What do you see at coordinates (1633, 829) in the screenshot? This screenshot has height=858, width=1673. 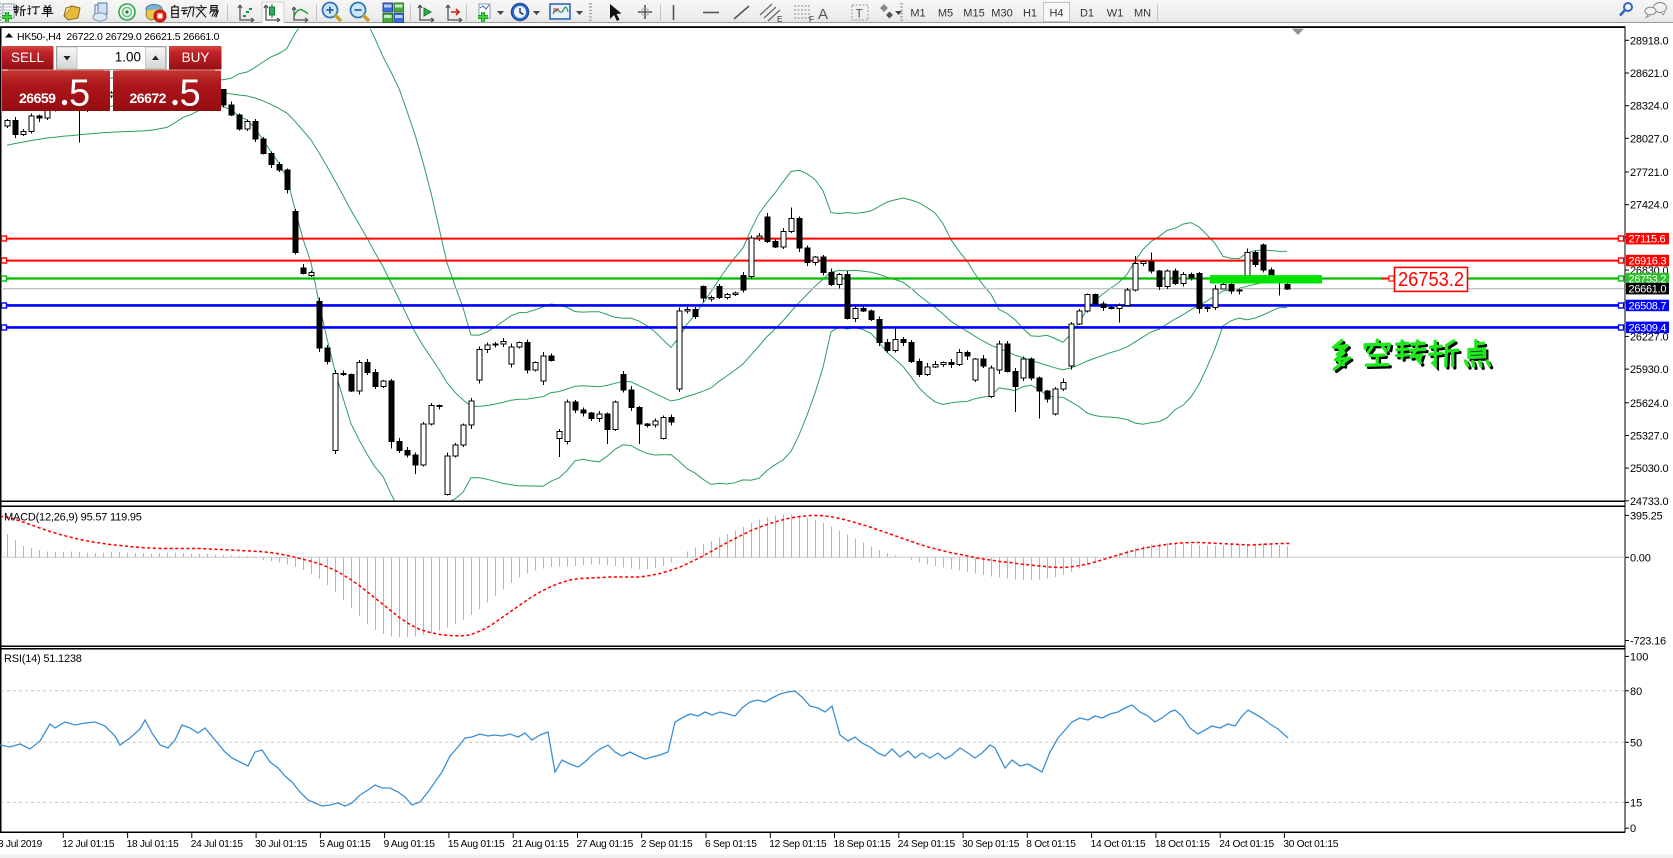 I see `svg-text: 0` at bounding box center [1633, 829].